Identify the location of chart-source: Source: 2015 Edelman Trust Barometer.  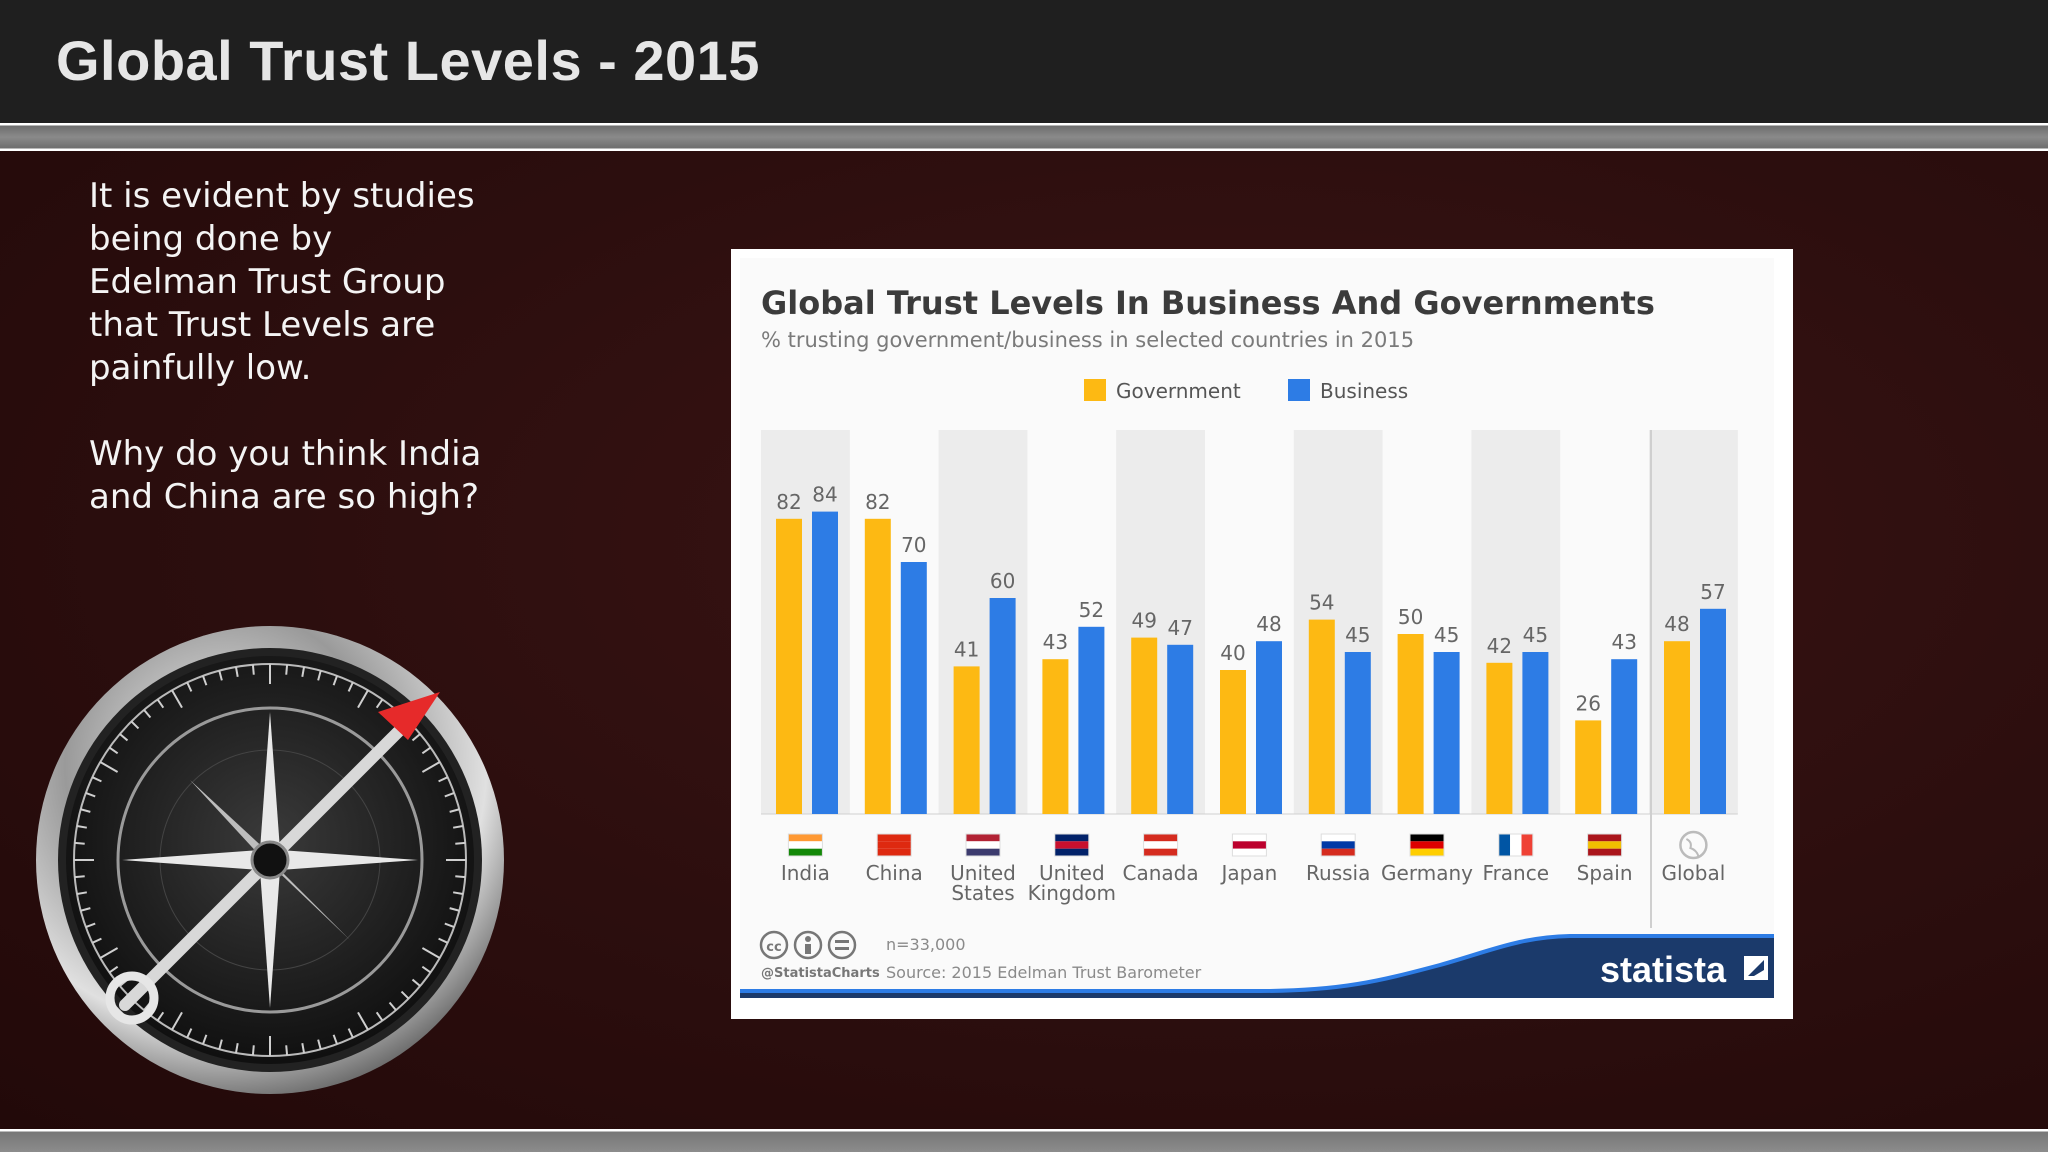
(1044, 972).